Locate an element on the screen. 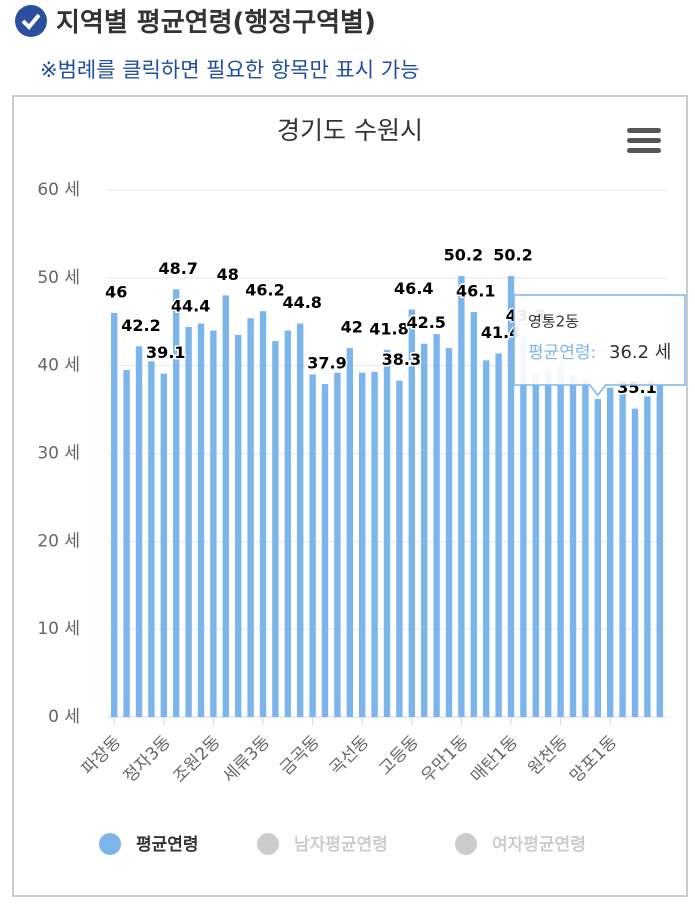 The image size is (695, 907). data-label: 44.4 is located at coordinates (190, 306).